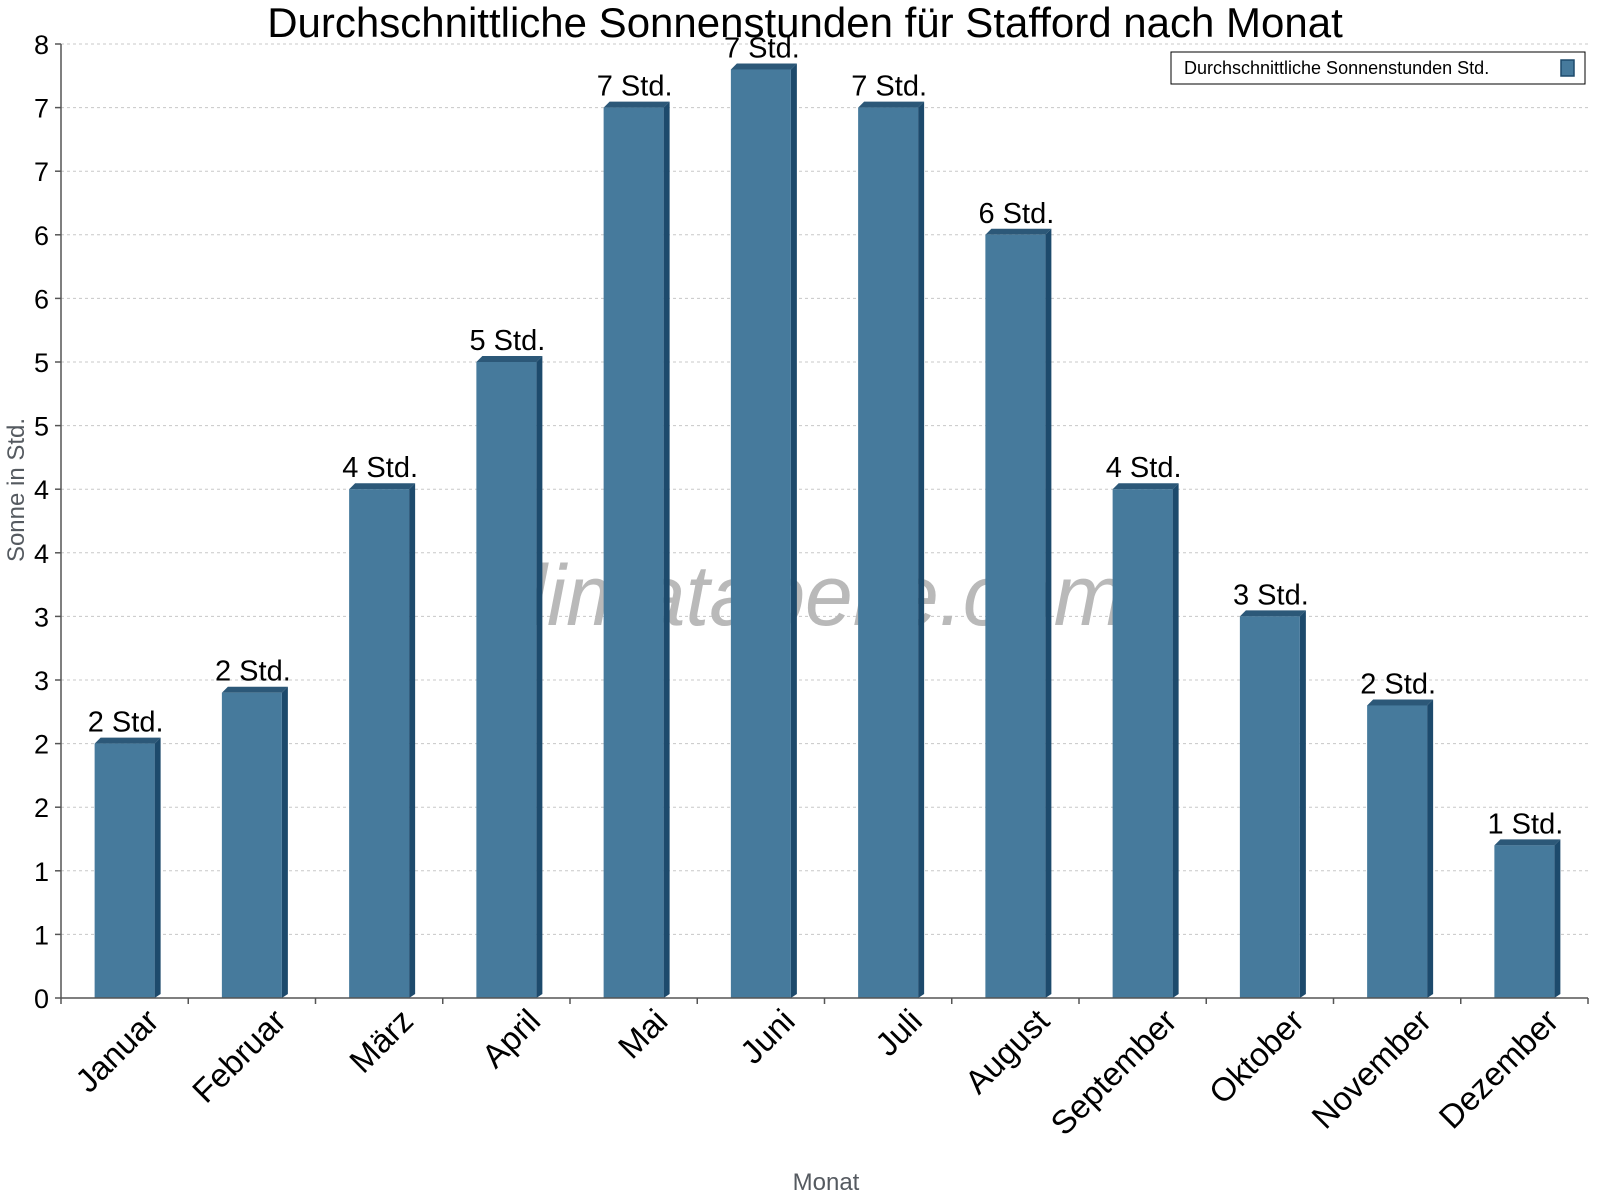  Describe the element at coordinates (41, 999) in the screenshot. I see `y-tick-label: 0` at that location.